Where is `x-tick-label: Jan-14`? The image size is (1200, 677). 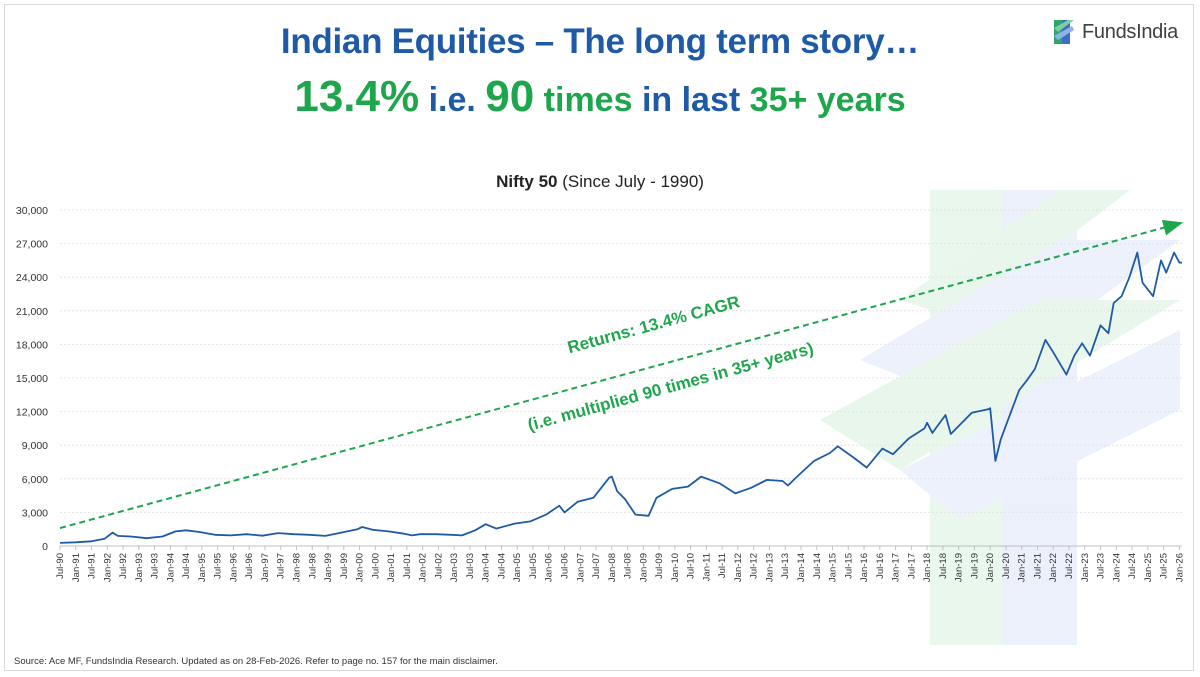
x-tick-label: Jan-14 is located at coordinates (801, 567).